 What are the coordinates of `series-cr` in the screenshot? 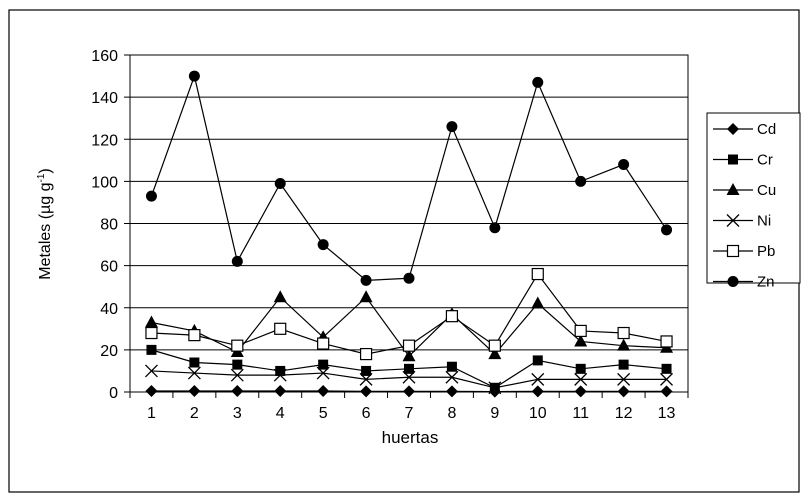 It's located at (409, 368).